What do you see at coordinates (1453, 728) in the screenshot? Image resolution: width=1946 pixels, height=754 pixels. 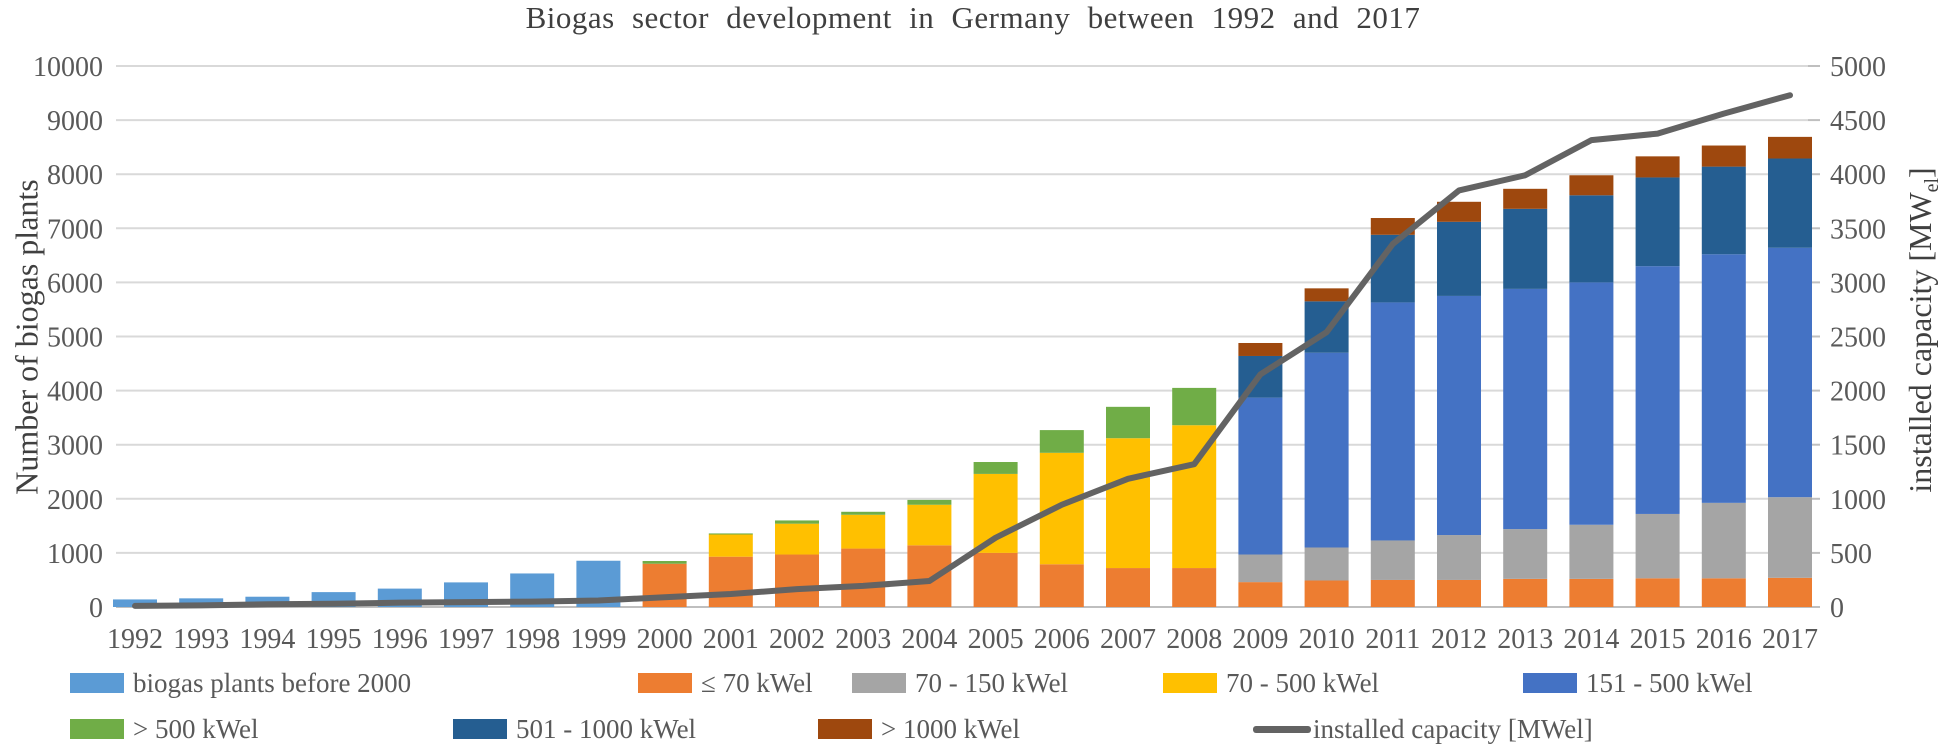 I see `legend-label: installed capacity [MWel]` at bounding box center [1453, 728].